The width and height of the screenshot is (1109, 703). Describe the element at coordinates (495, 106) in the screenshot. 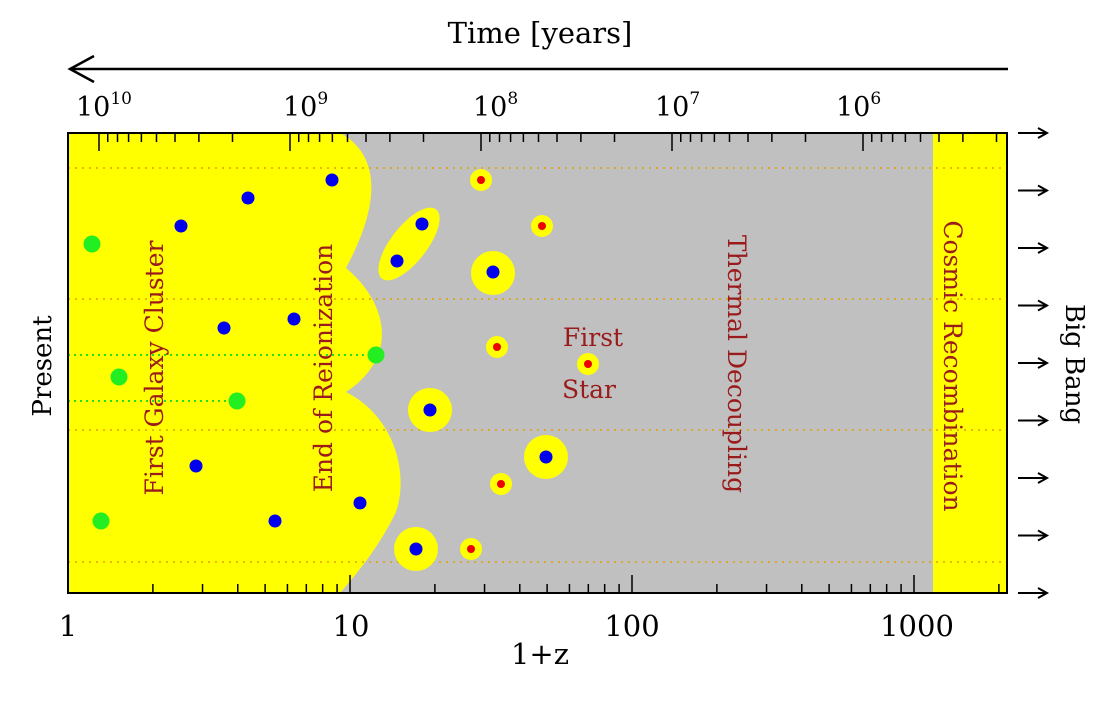

I see `top-tick-label-1e8: 10⁸` at that location.